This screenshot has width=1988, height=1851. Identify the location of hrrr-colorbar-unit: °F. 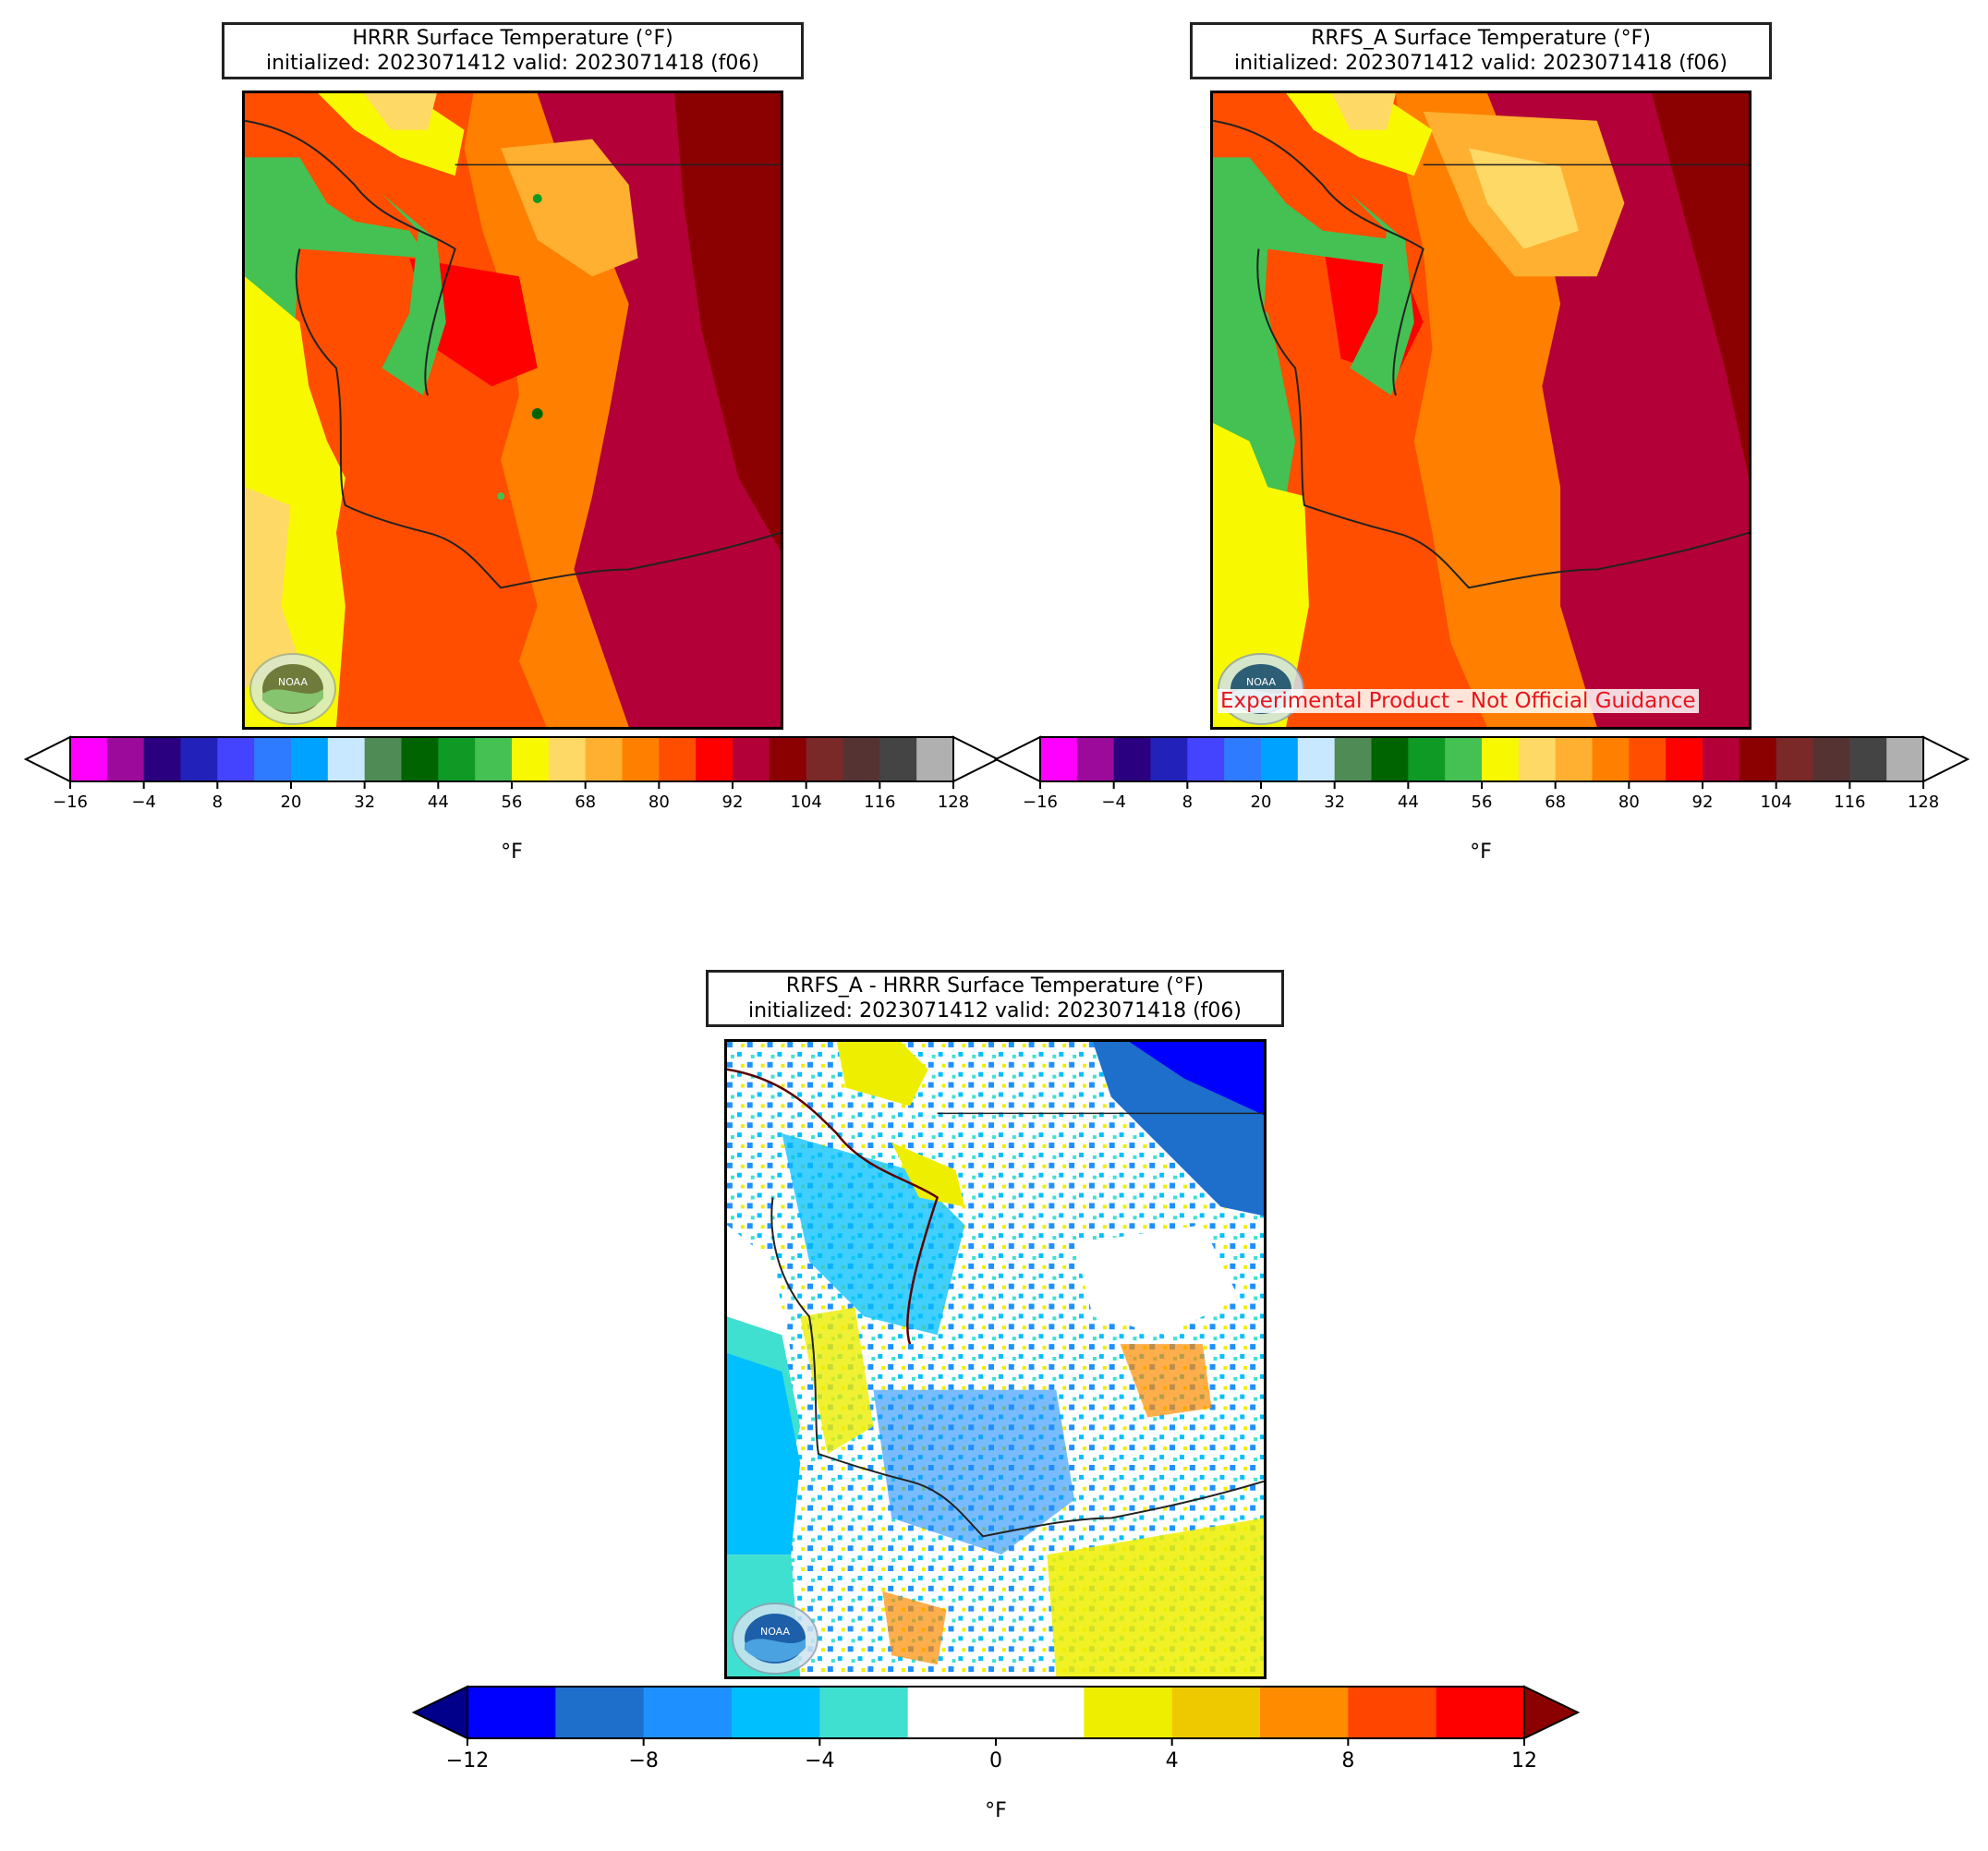
(512, 853).